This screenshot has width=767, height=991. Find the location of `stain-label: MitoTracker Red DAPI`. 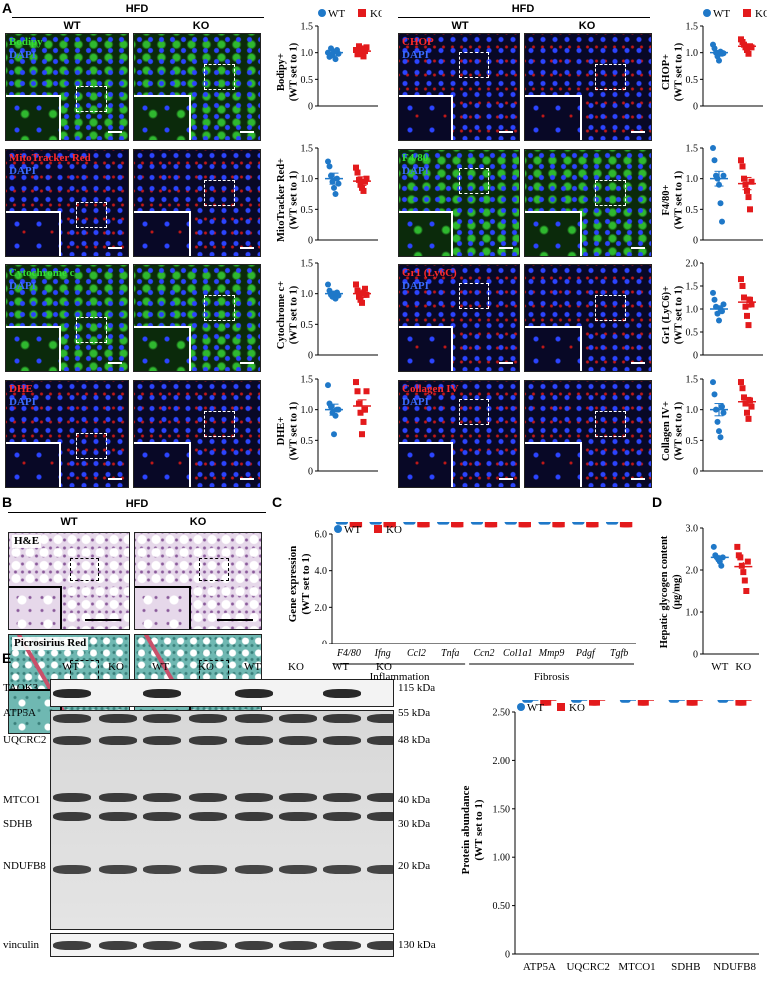

stain-label: MitoTracker Red DAPI is located at coordinates (50, 165).